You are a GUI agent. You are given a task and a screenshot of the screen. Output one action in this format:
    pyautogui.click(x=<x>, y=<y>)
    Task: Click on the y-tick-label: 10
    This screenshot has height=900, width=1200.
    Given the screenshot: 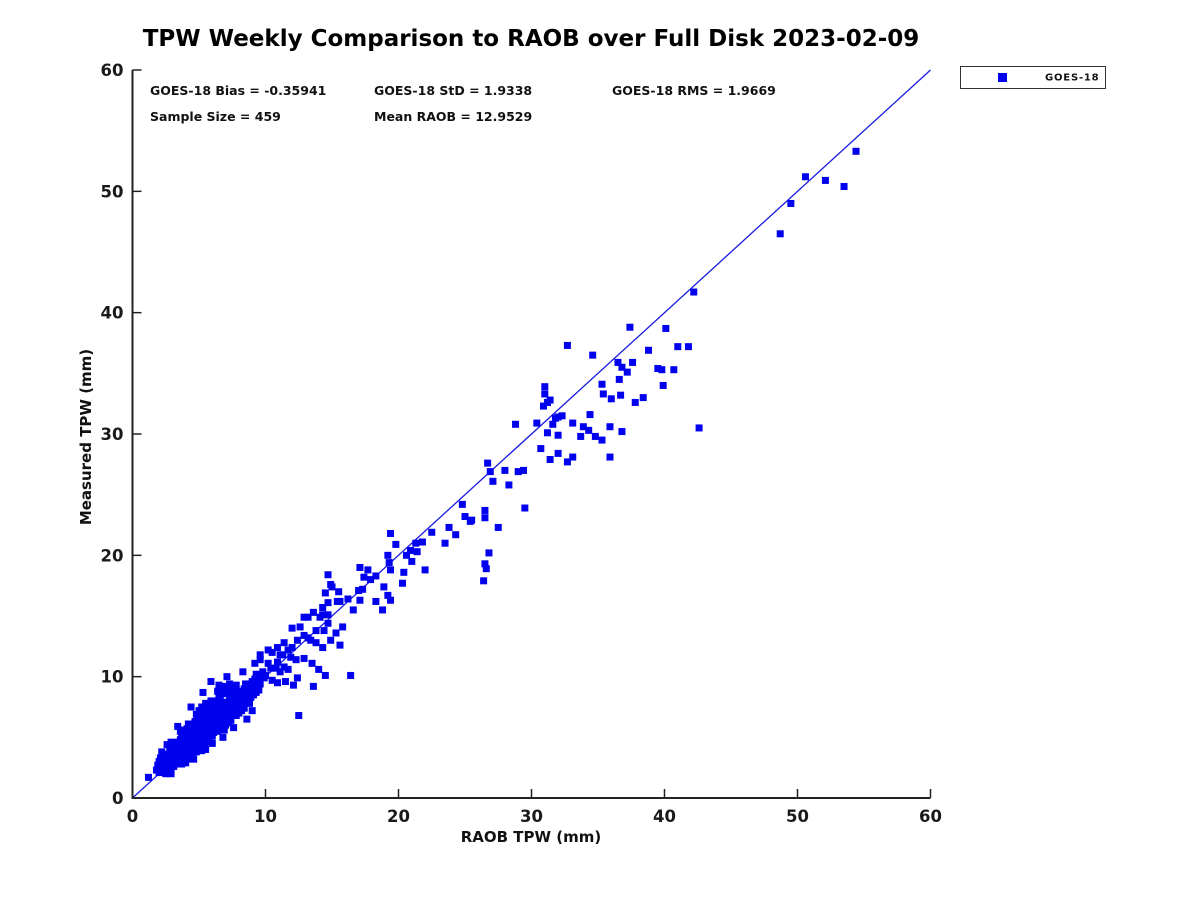 What is the action you would take?
    pyautogui.click(x=112, y=677)
    